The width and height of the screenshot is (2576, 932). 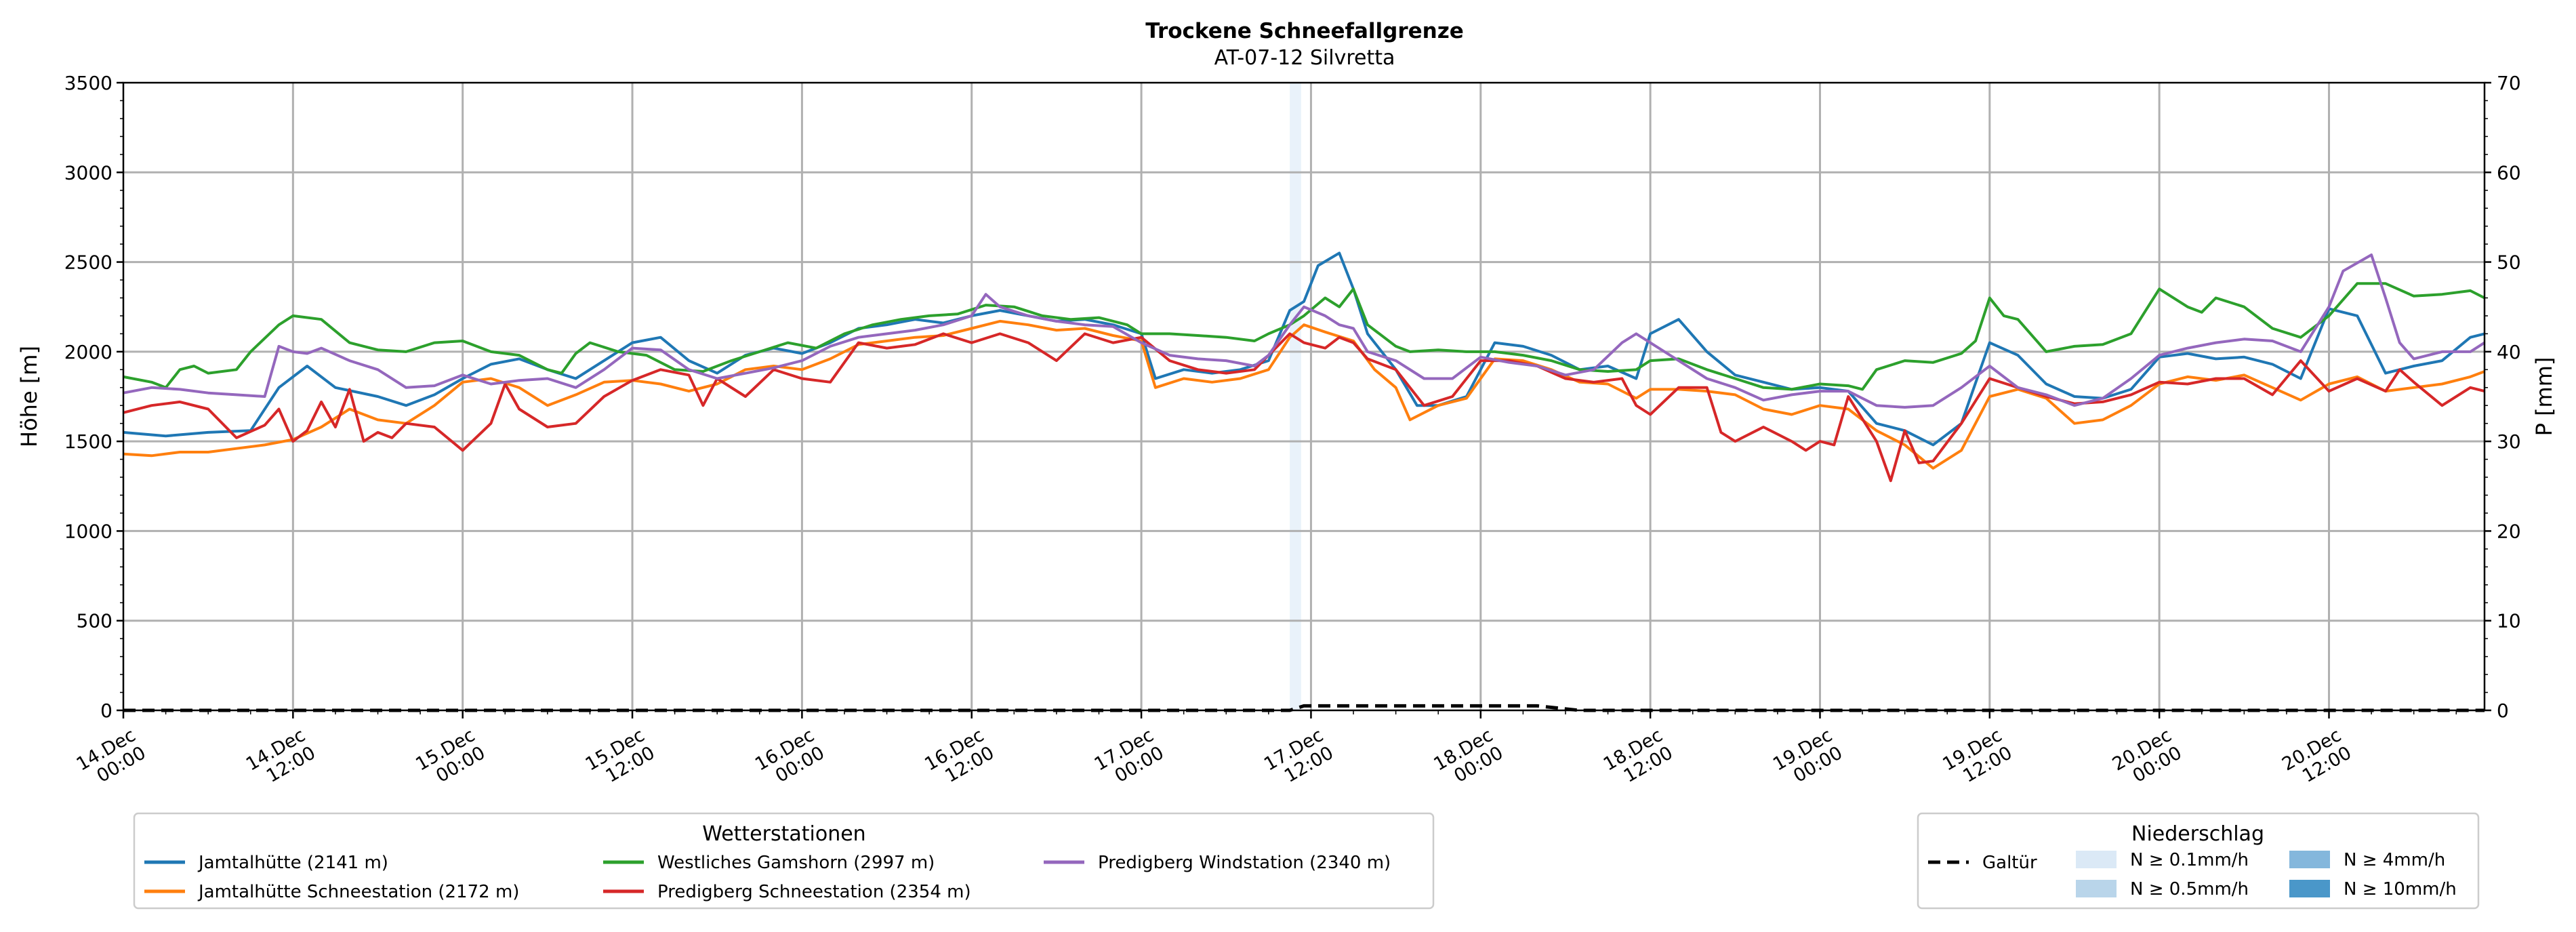 I want to click on y2-tick-label: 30, so click(x=2509, y=441).